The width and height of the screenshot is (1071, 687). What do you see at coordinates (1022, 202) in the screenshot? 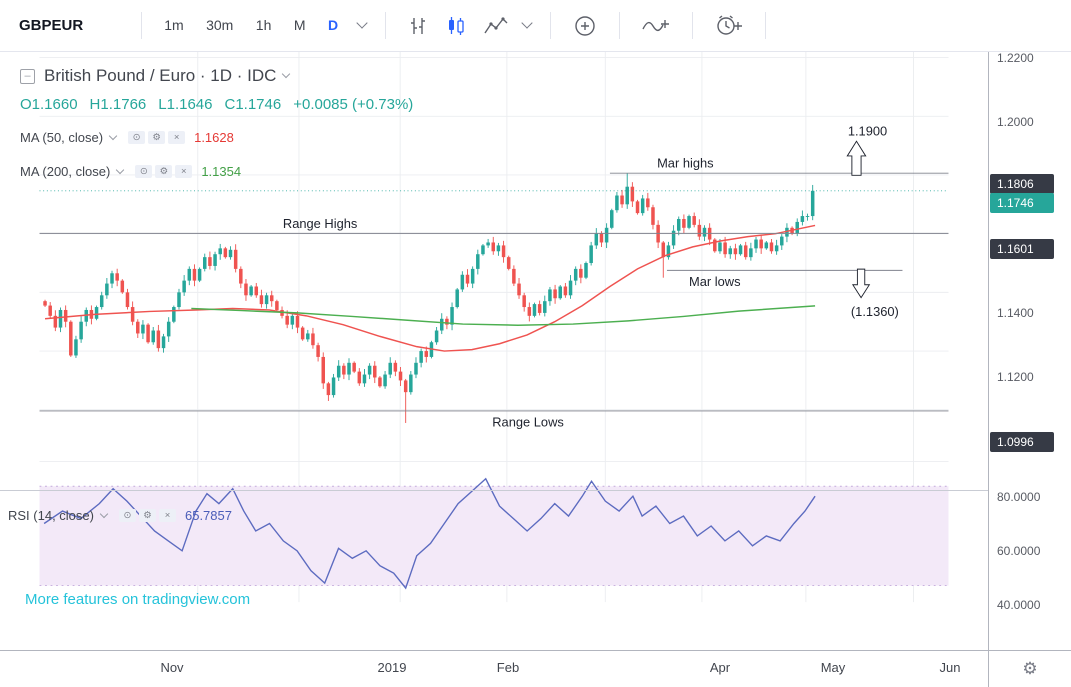
I see `price-badge: 1.1746` at bounding box center [1022, 202].